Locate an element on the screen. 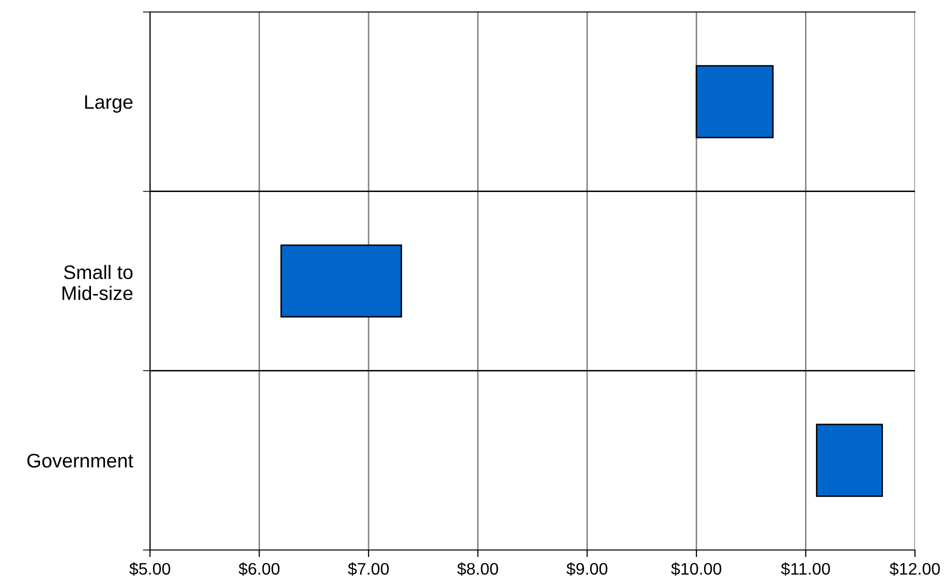  y-tick-label: Large is located at coordinates (108, 104).